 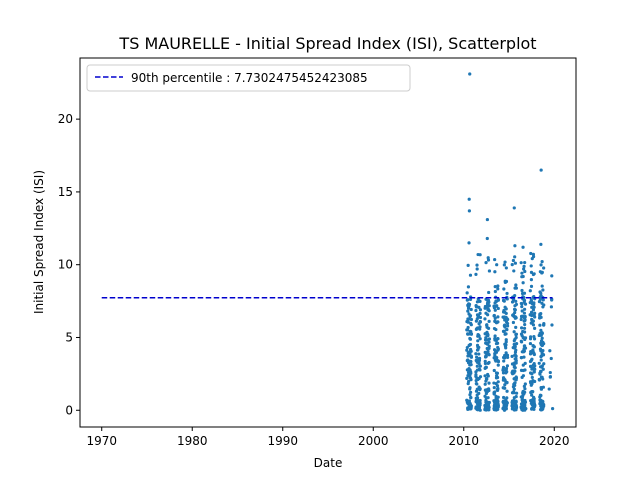 What do you see at coordinates (554, 441) in the screenshot?
I see `x-tick-label: 2020` at bounding box center [554, 441].